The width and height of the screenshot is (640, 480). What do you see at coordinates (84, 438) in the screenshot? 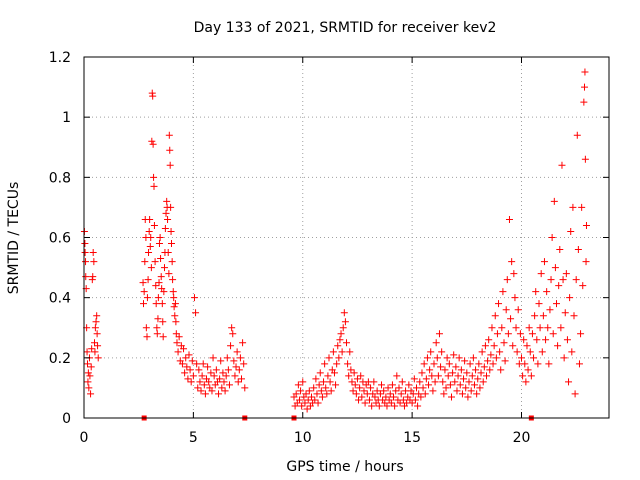
I see `x-tick-label: 0` at bounding box center [84, 438].